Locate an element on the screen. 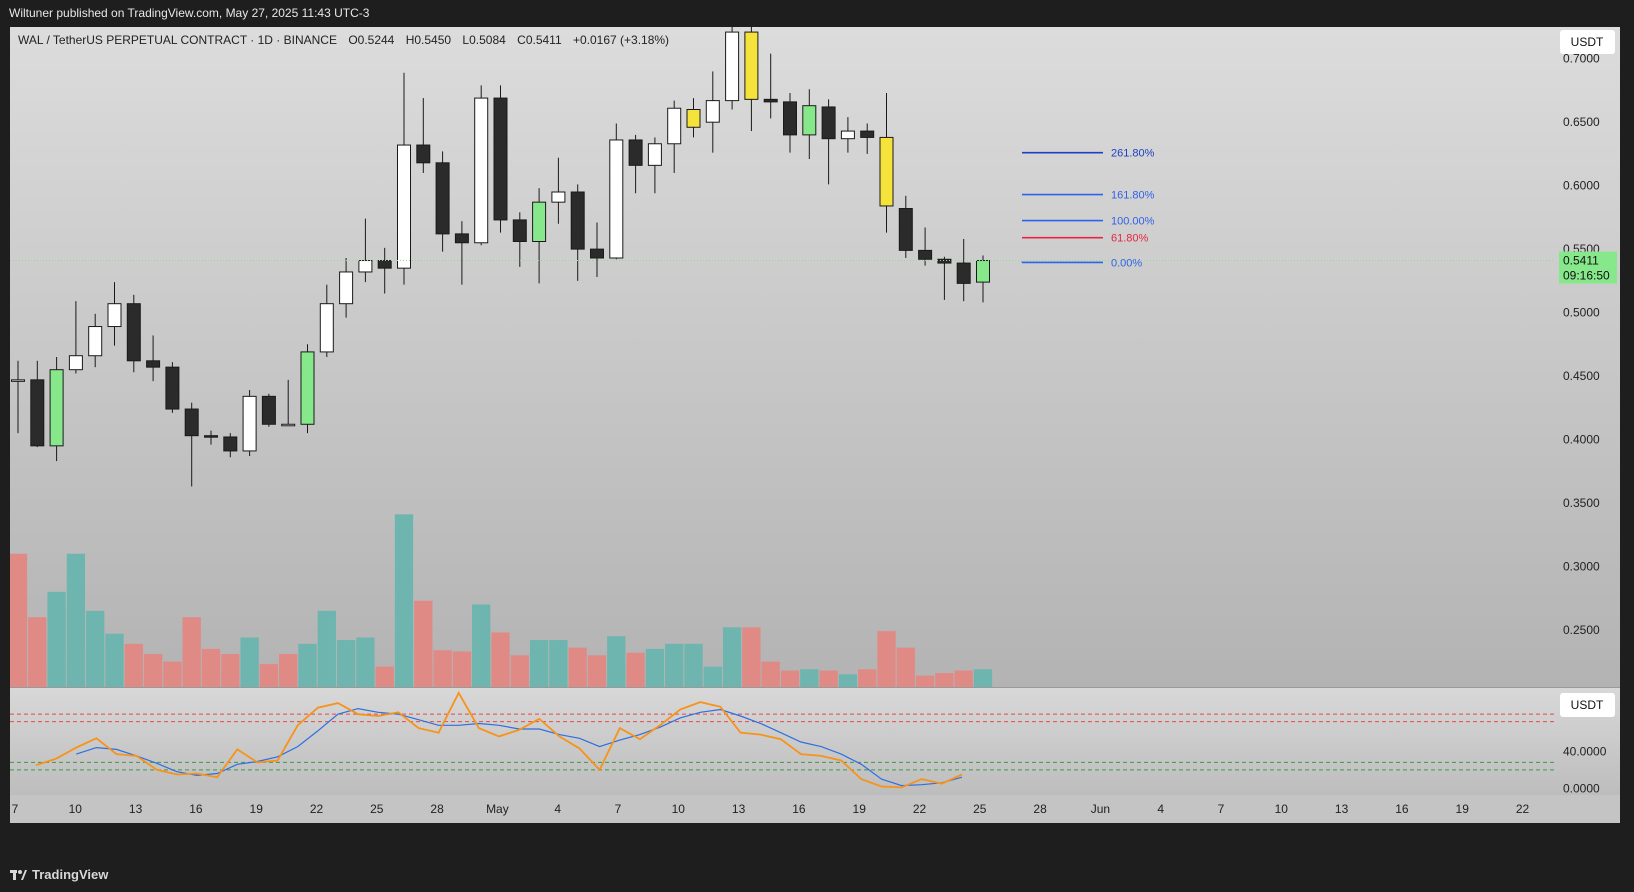 The image size is (1634, 892). fib-level-label: 261.80% is located at coordinates (1133, 154).